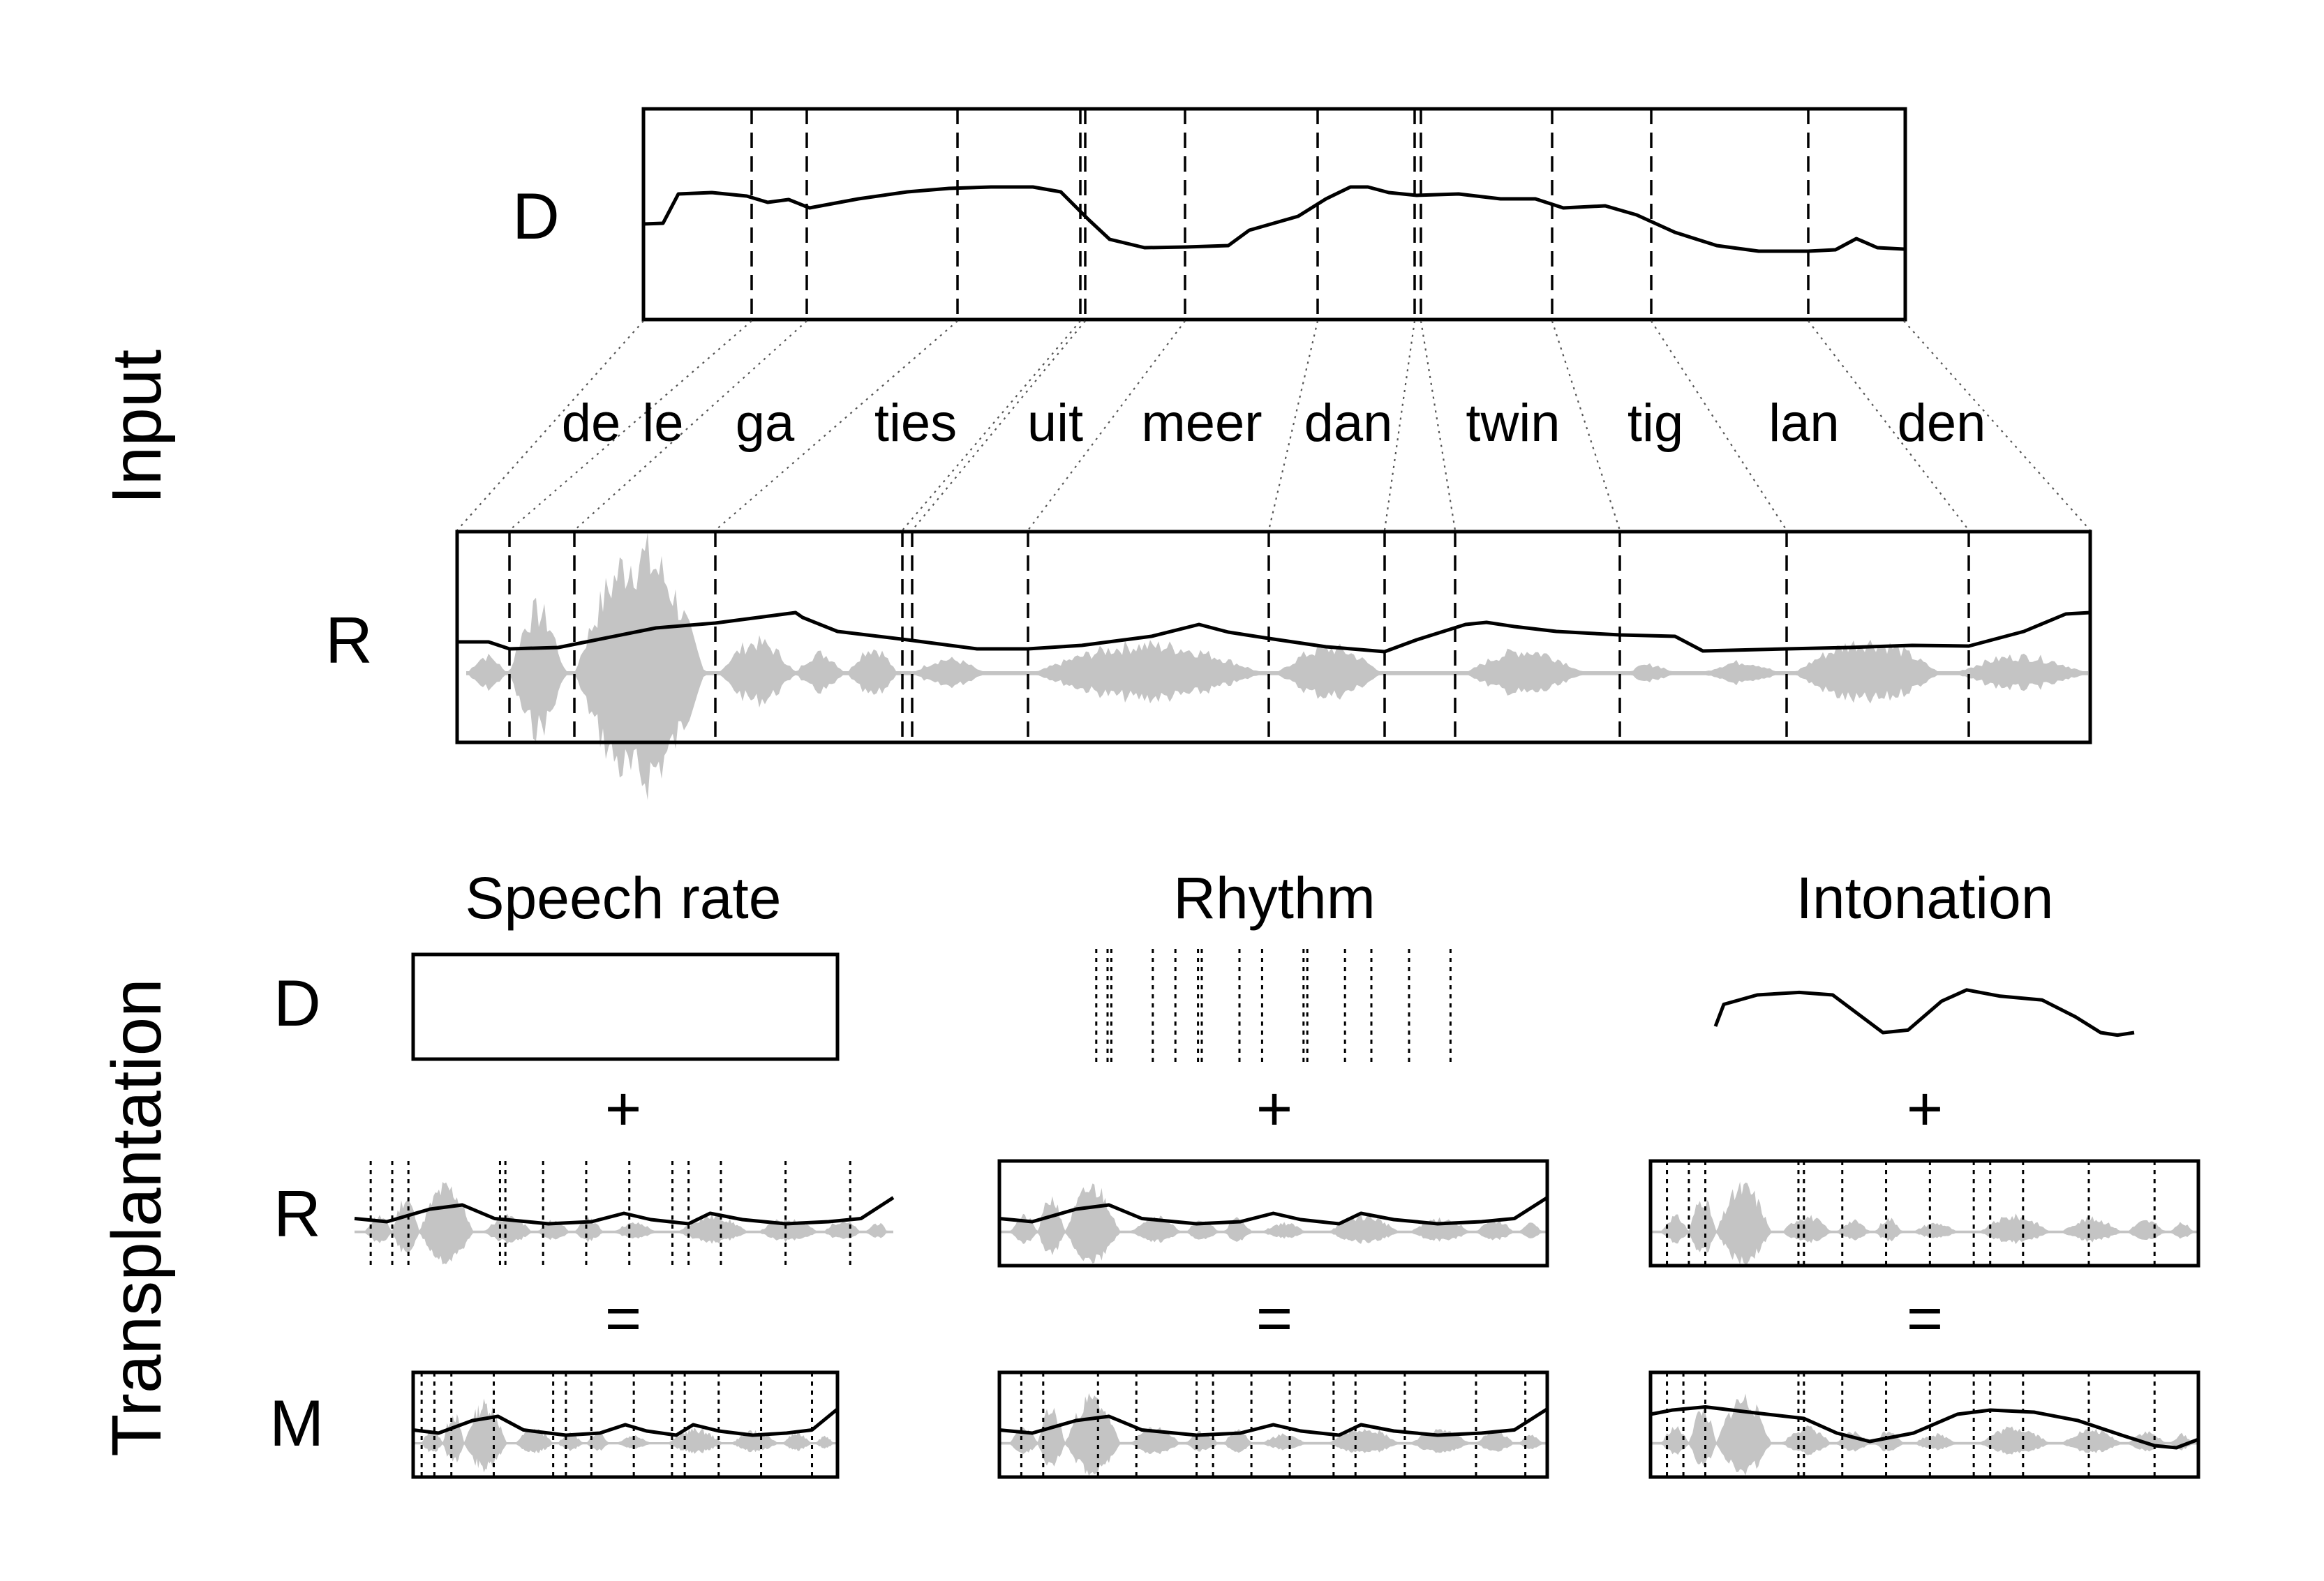  Describe the element at coordinates (623, 1319) in the screenshot. I see `speech-rate-equals: =` at that location.